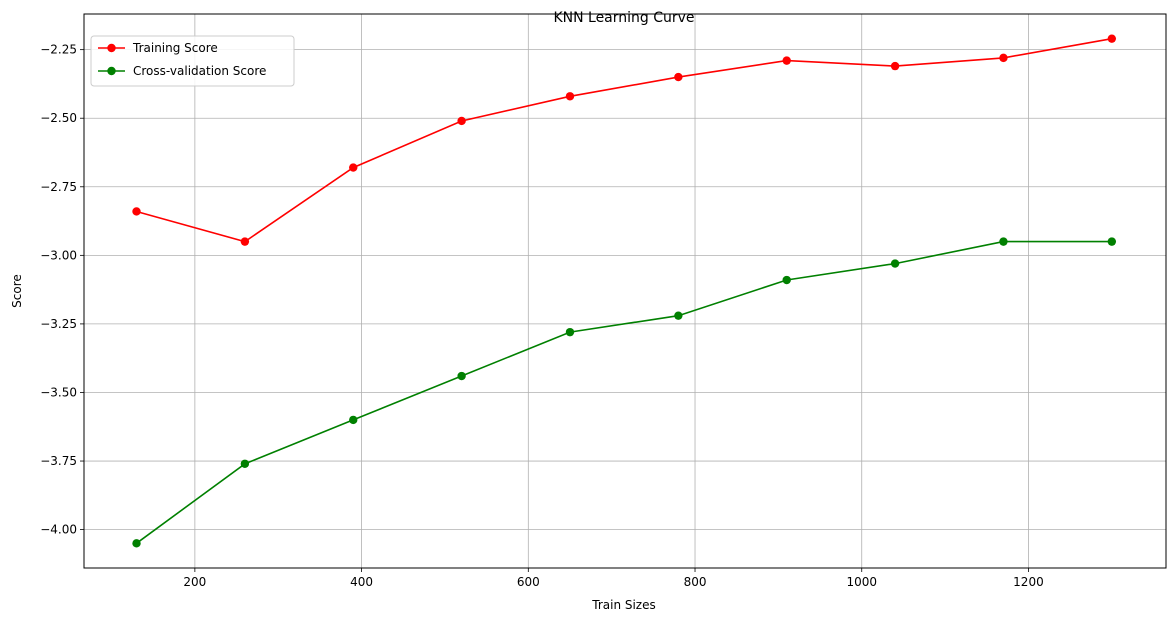  I want to click on y-tick-label: −4.00, so click(58, 530).